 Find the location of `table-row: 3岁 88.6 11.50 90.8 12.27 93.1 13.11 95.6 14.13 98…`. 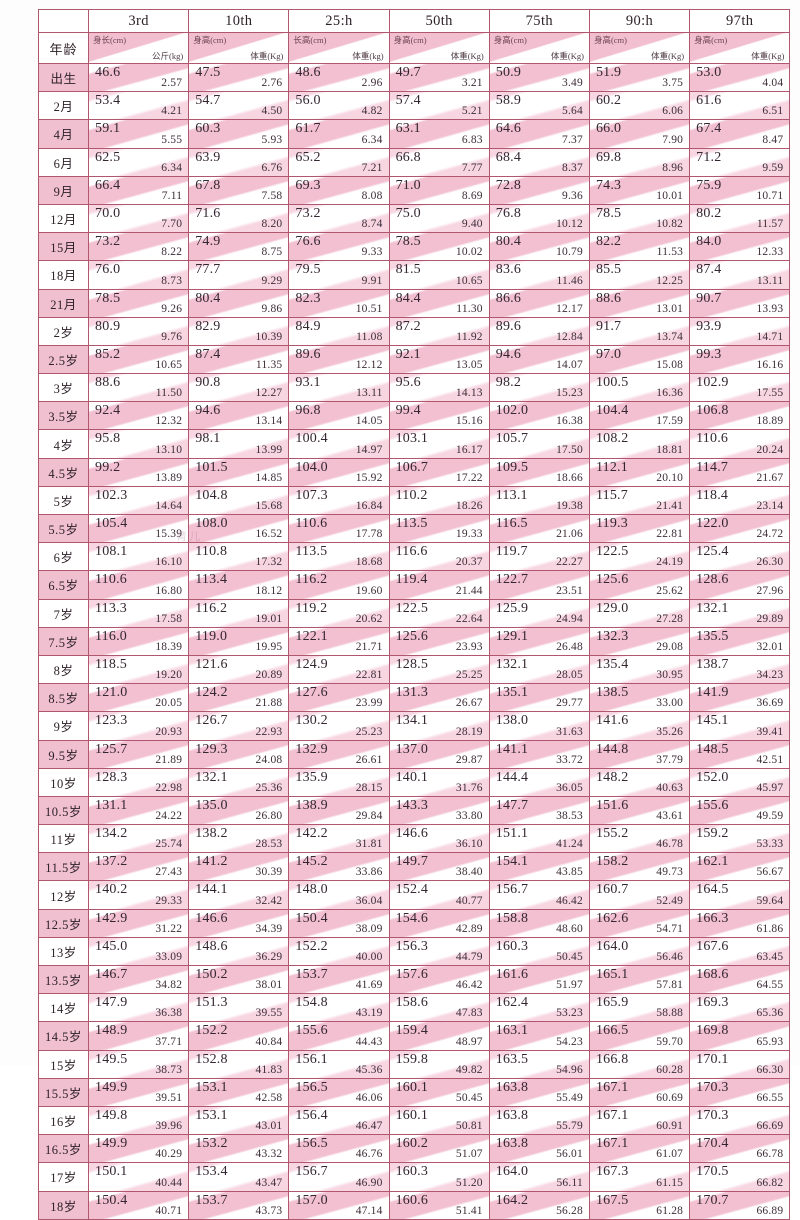

table-row: 3岁 88.6 11.50 90.8 12.27 93.1 13.11 95.6 14.13 98… is located at coordinates (414, 388).